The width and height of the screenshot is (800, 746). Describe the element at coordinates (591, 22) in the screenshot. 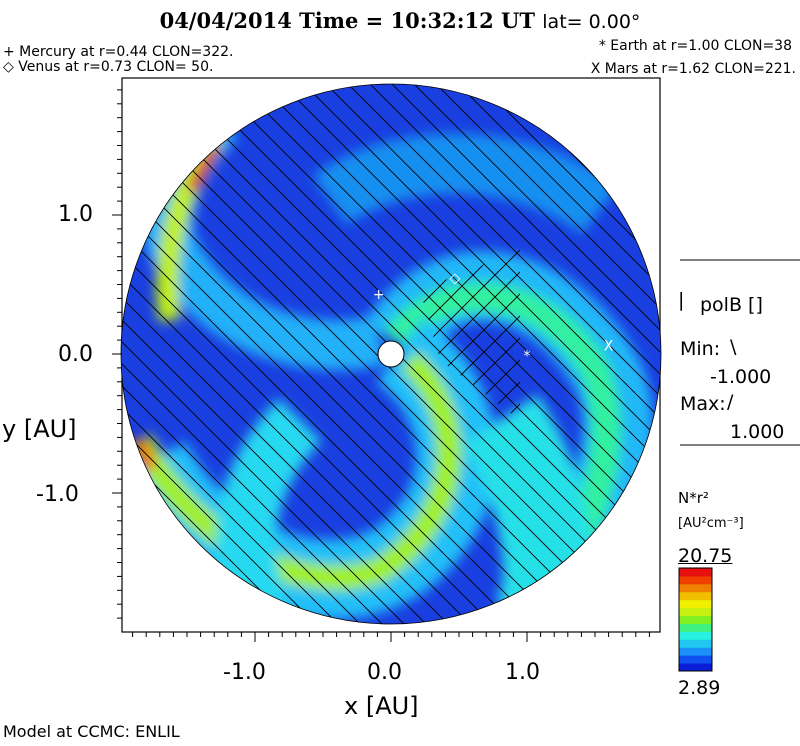

I see `latitude-label: lat= 0.00°` at that location.